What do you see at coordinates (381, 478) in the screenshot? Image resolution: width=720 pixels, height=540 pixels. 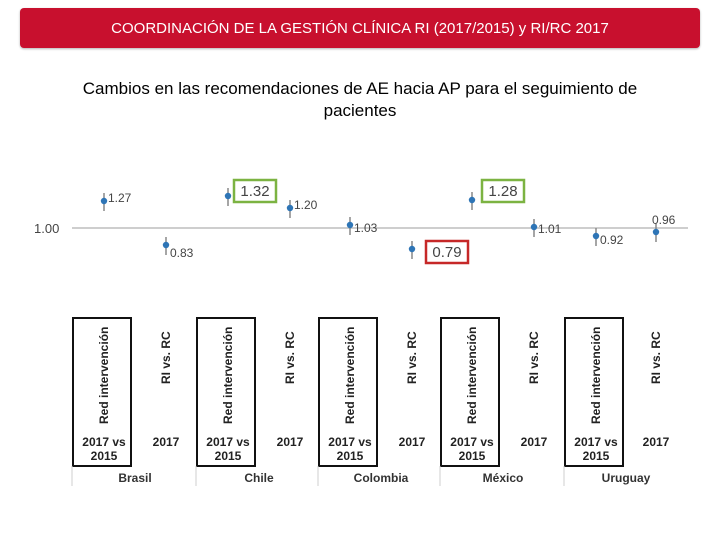 I see `country-label: Colombia` at bounding box center [381, 478].